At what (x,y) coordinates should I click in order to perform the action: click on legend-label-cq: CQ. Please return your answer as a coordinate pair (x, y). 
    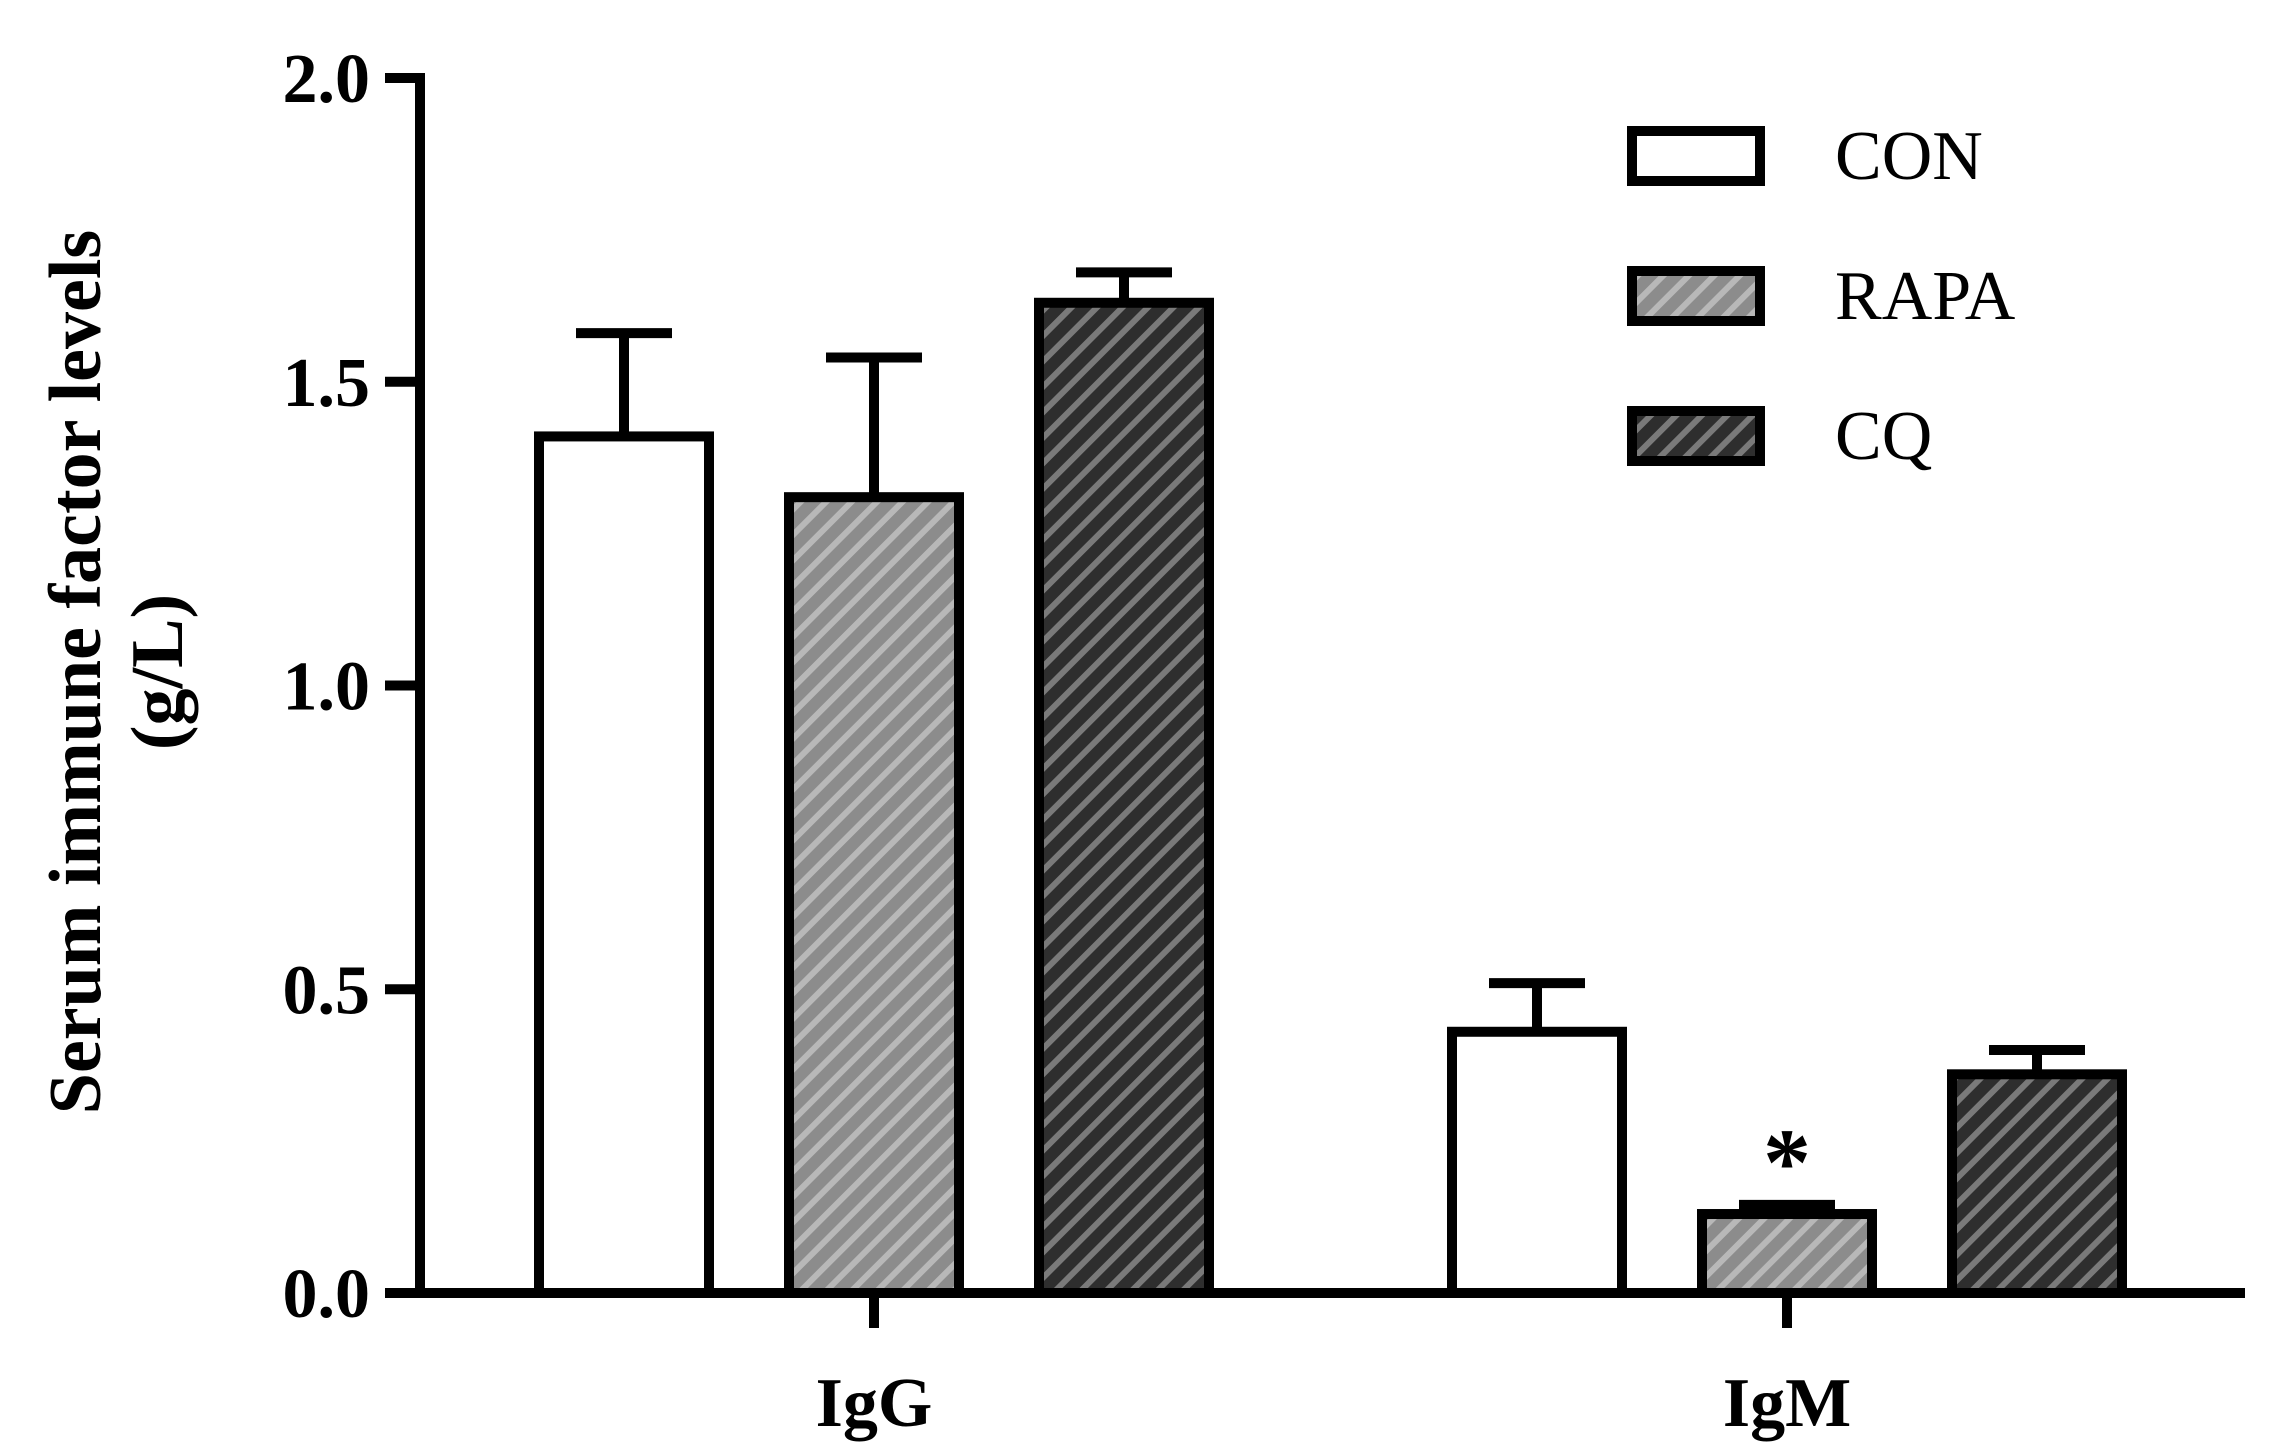
    Looking at the image, I should click on (1883, 436).